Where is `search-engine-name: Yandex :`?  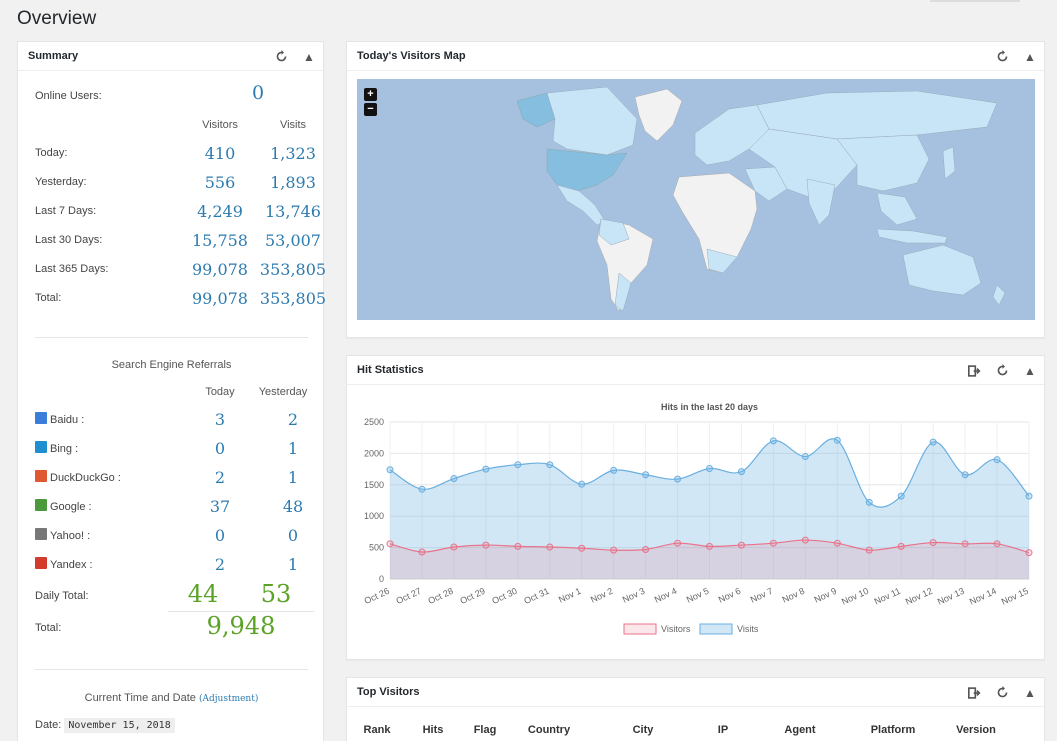 search-engine-name: Yandex : is located at coordinates (71, 565).